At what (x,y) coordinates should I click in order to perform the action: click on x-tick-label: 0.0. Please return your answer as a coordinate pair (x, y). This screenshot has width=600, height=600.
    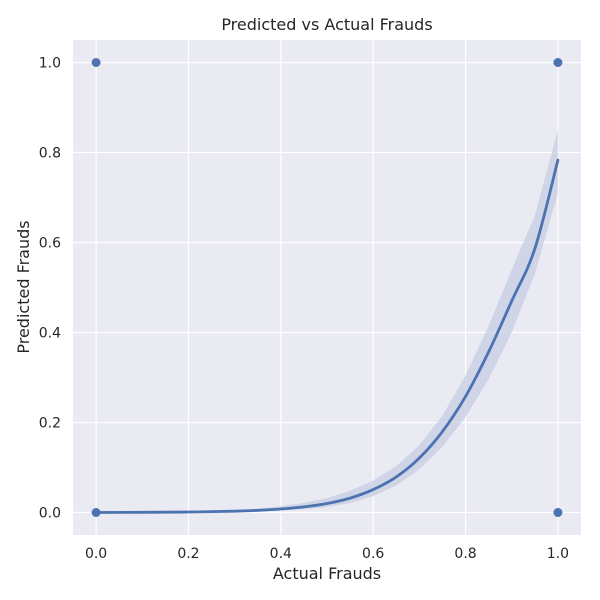
    Looking at the image, I should click on (96, 554).